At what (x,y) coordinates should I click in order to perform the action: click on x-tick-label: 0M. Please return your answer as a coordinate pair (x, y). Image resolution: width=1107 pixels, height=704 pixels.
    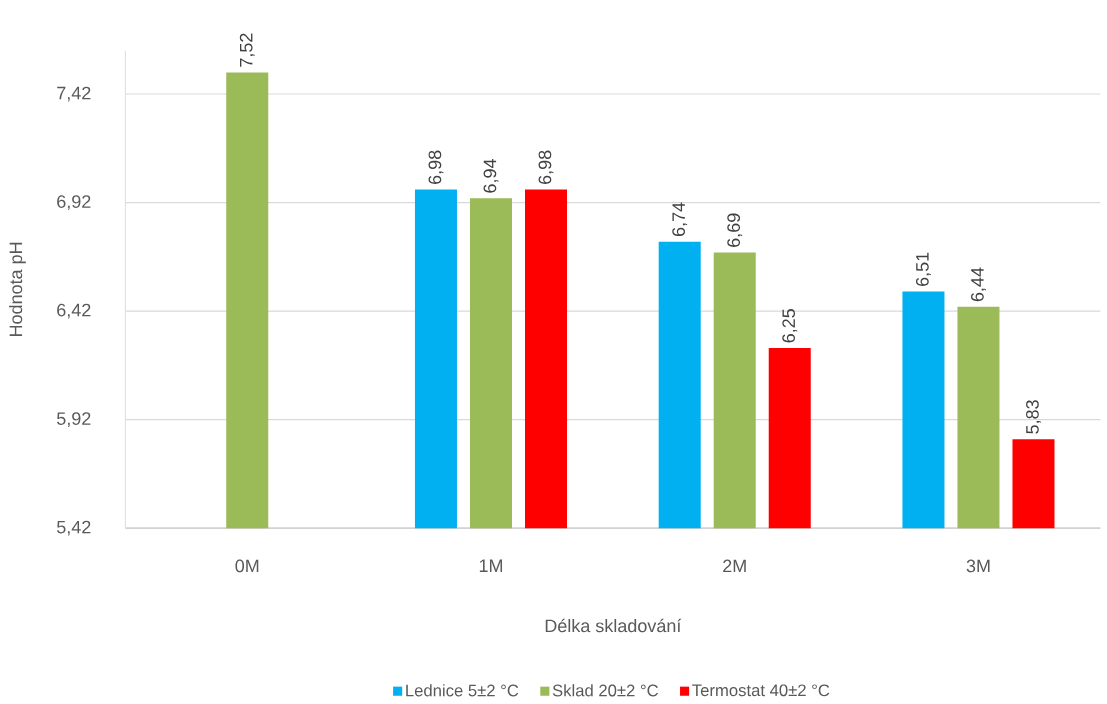
    Looking at the image, I should click on (247, 566).